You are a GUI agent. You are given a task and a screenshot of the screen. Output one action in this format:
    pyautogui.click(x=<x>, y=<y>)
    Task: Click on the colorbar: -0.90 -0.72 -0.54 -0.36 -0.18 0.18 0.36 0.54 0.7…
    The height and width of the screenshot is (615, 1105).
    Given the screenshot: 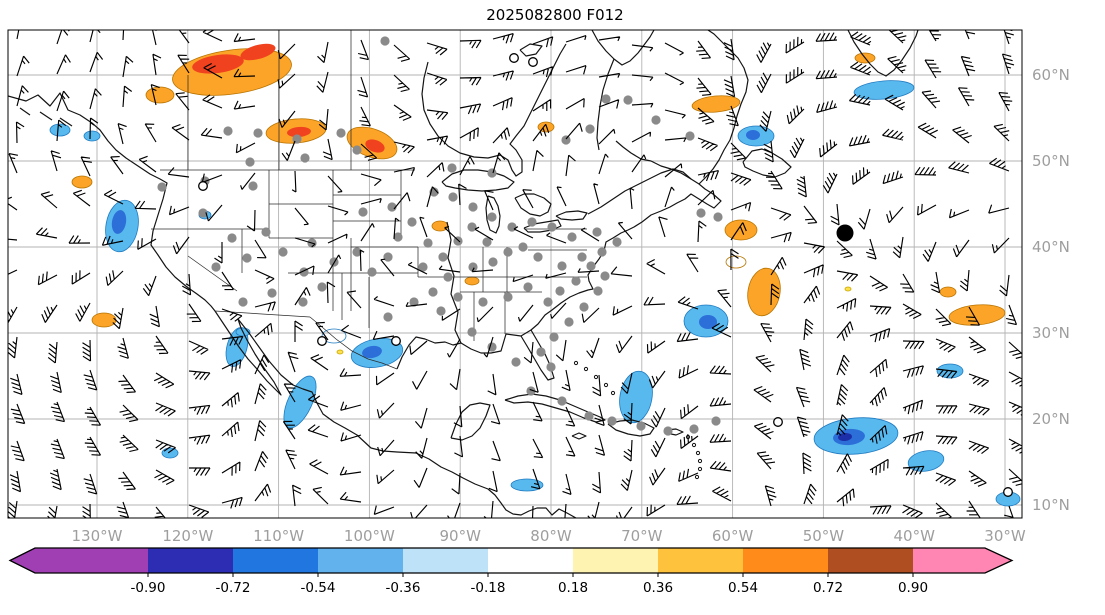 What is the action you would take?
    pyautogui.click(x=511, y=571)
    